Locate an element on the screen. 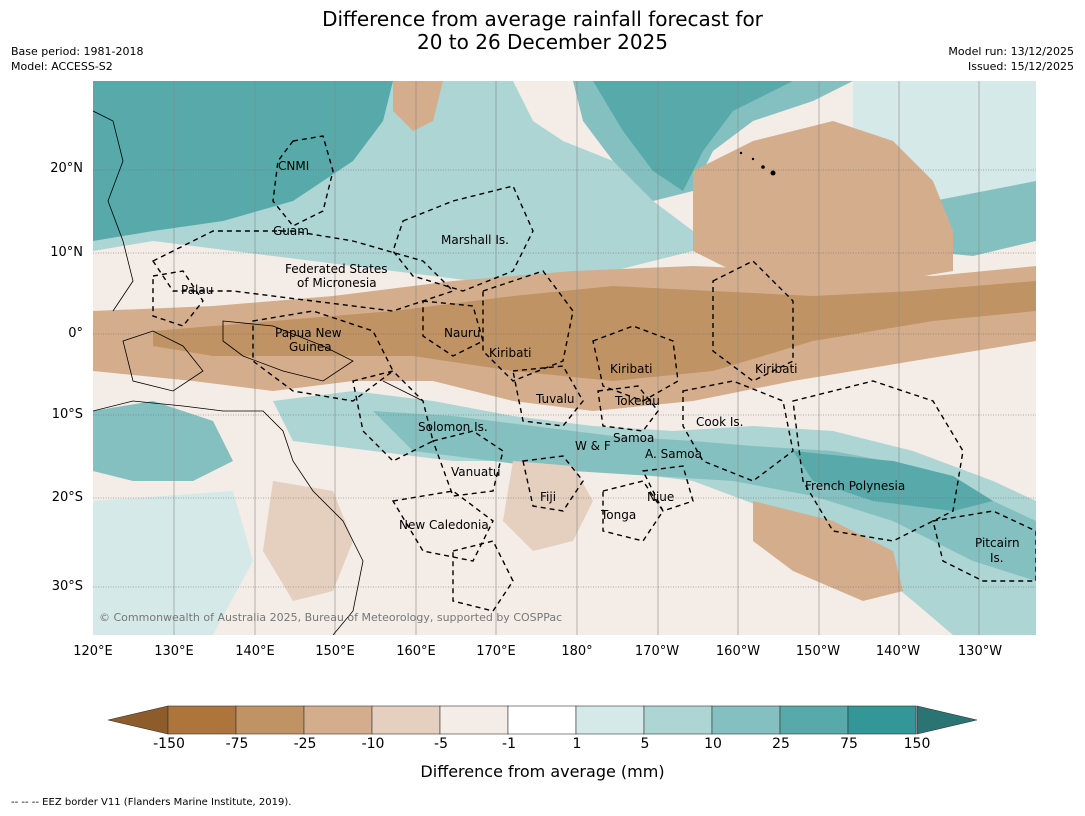  lat-label-10n: 10°N is located at coordinates (66, 252).